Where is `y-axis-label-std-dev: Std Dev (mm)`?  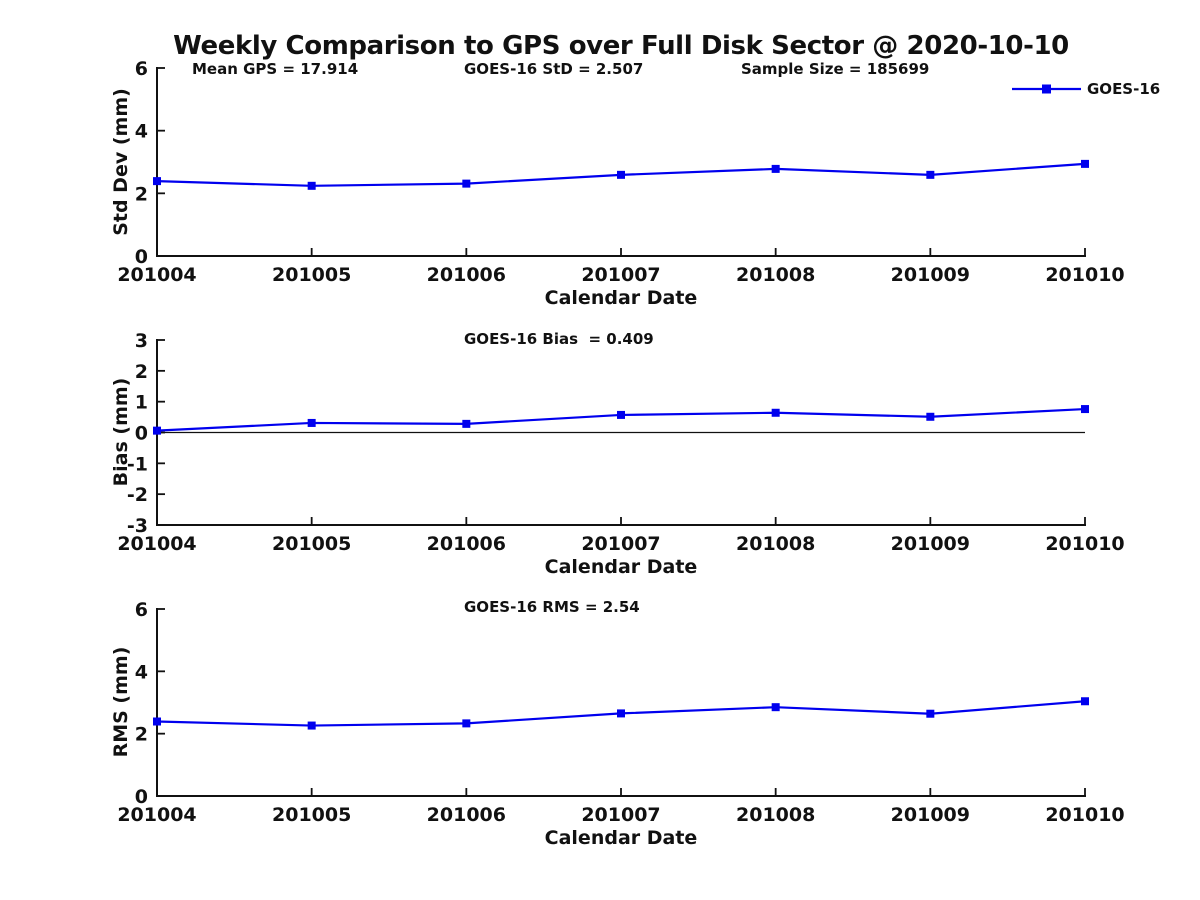 y-axis-label-std-dev: Std Dev (mm) is located at coordinates (121, 162).